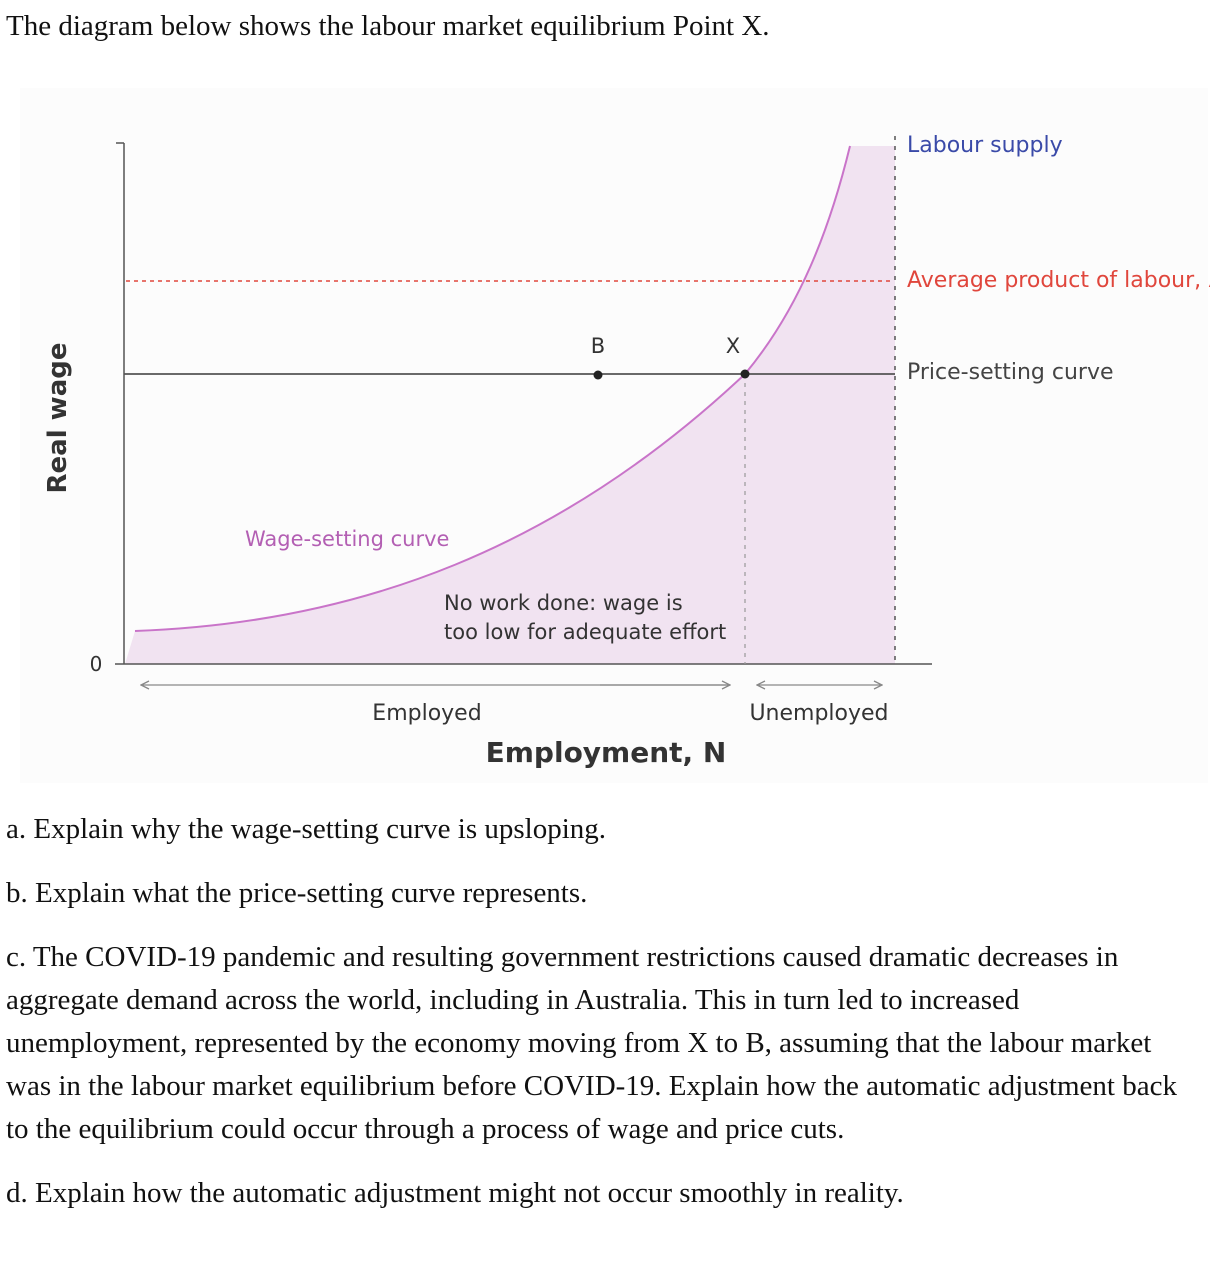  I want to click on point-x, so click(745, 374).